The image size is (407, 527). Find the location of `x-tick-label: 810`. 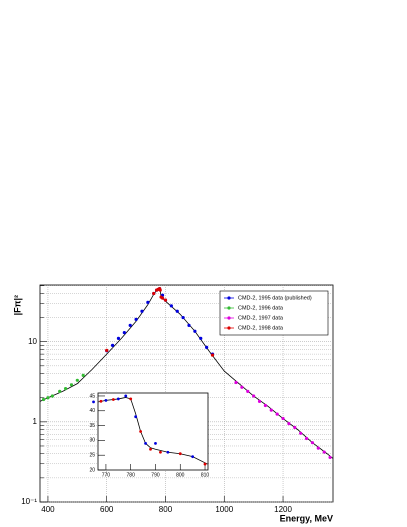

x-tick-label: 810 is located at coordinates (205, 475).